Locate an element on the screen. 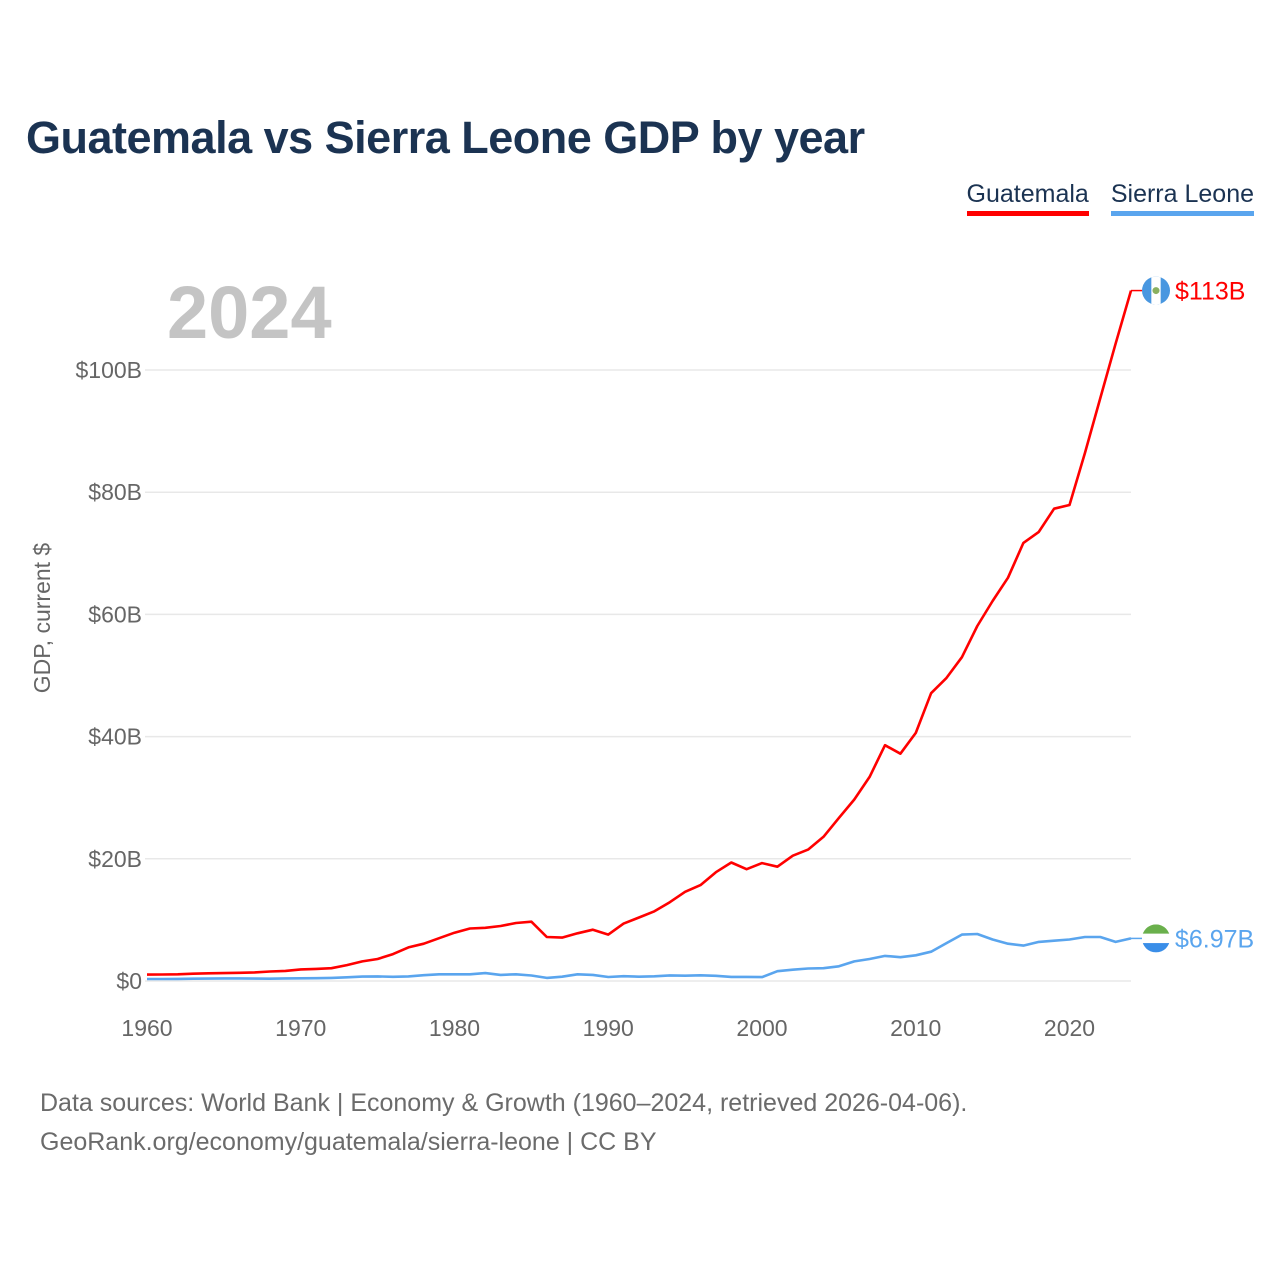 The image size is (1280, 1280). year-label: 2024 is located at coordinates (249, 312).